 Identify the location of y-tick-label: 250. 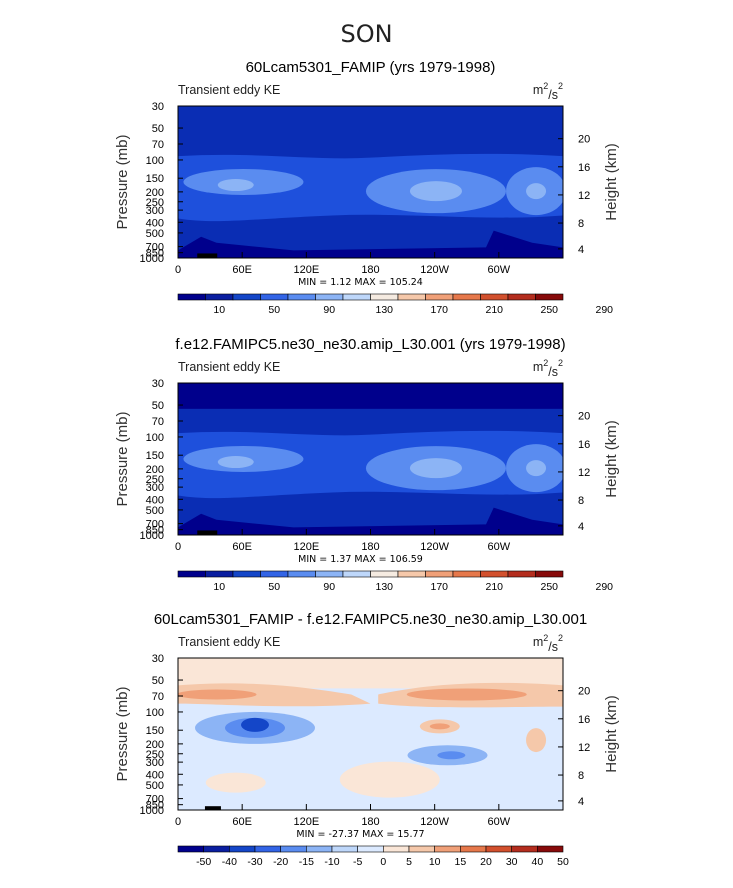
(155, 480).